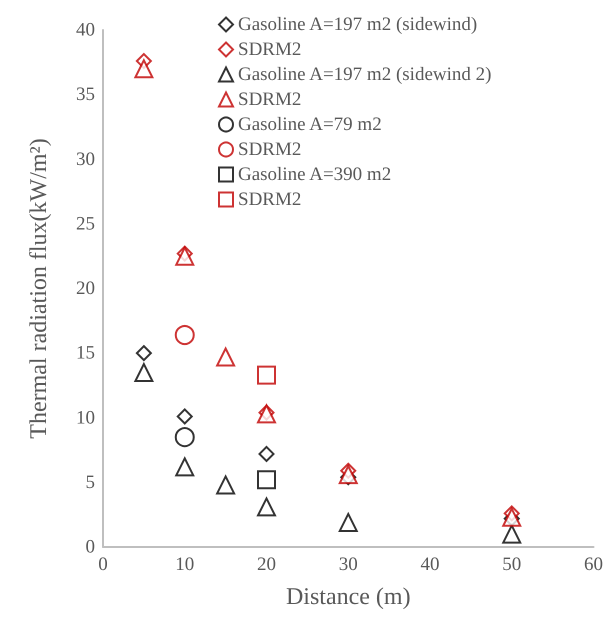 This screenshot has width=614, height=635. I want to click on legend-label: Gasoline A=197 m2 (sidewind), so click(358, 24).